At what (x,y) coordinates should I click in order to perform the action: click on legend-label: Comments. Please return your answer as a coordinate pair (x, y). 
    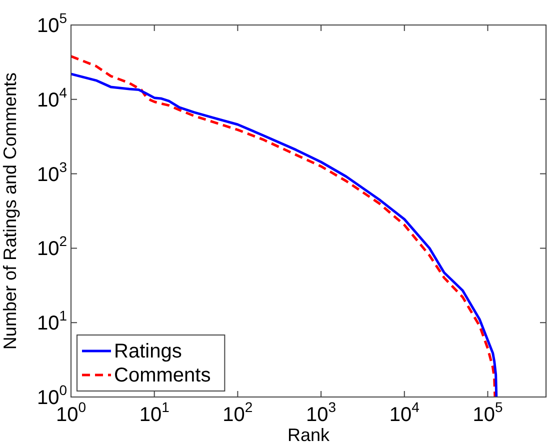
    Looking at the image, I should click on (162, 375).